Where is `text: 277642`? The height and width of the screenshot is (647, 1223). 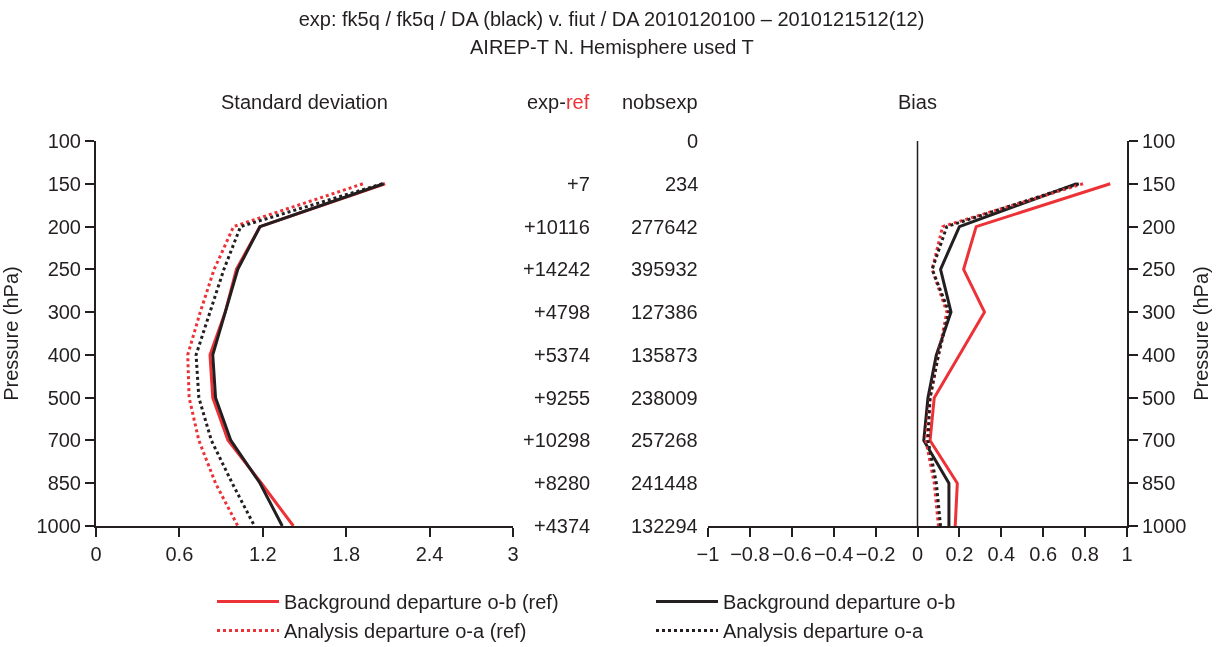
text: 277642 is located at coordinates (664, 227).